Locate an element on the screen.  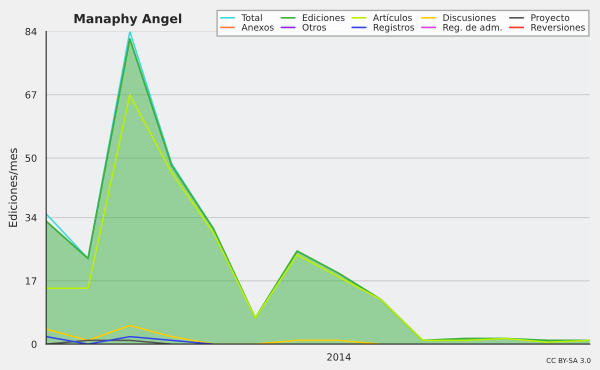
x-tick-label: 2014 is located at coordinates (339, 357).